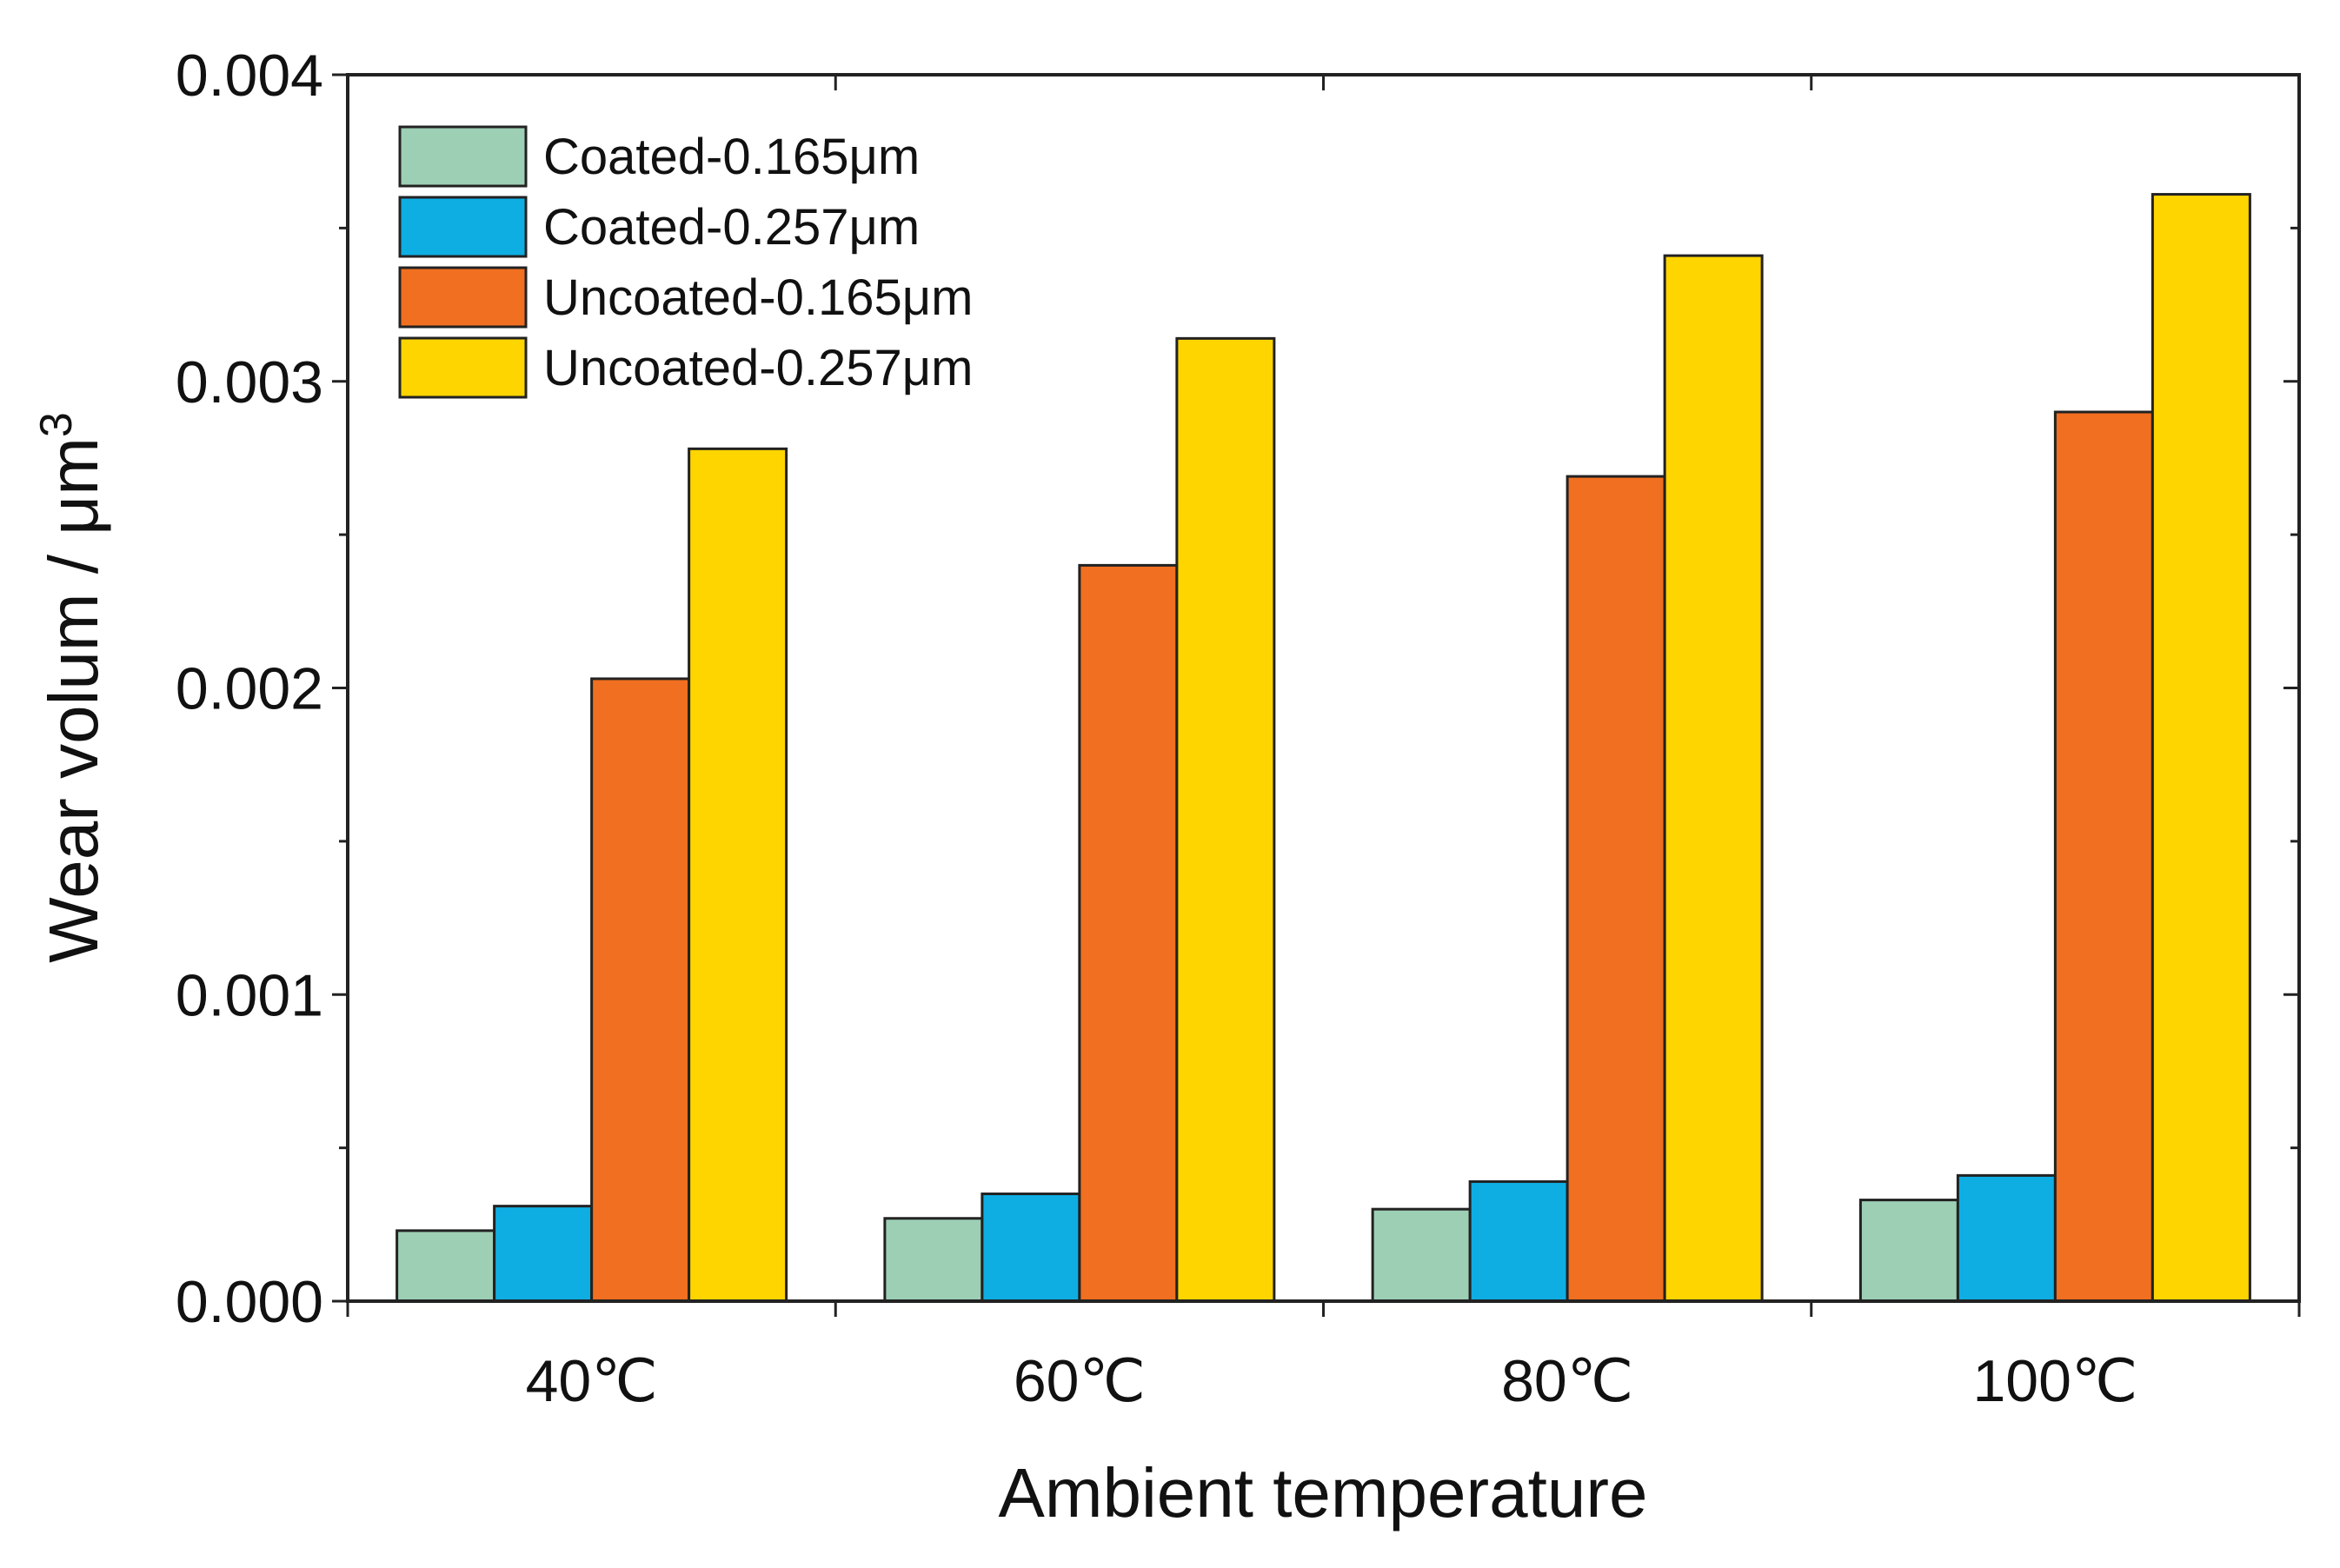  Describe the element at coordinates (1322, 1492) in the screenshot. I see `x-axis-title: Ambient temperature` at that location.